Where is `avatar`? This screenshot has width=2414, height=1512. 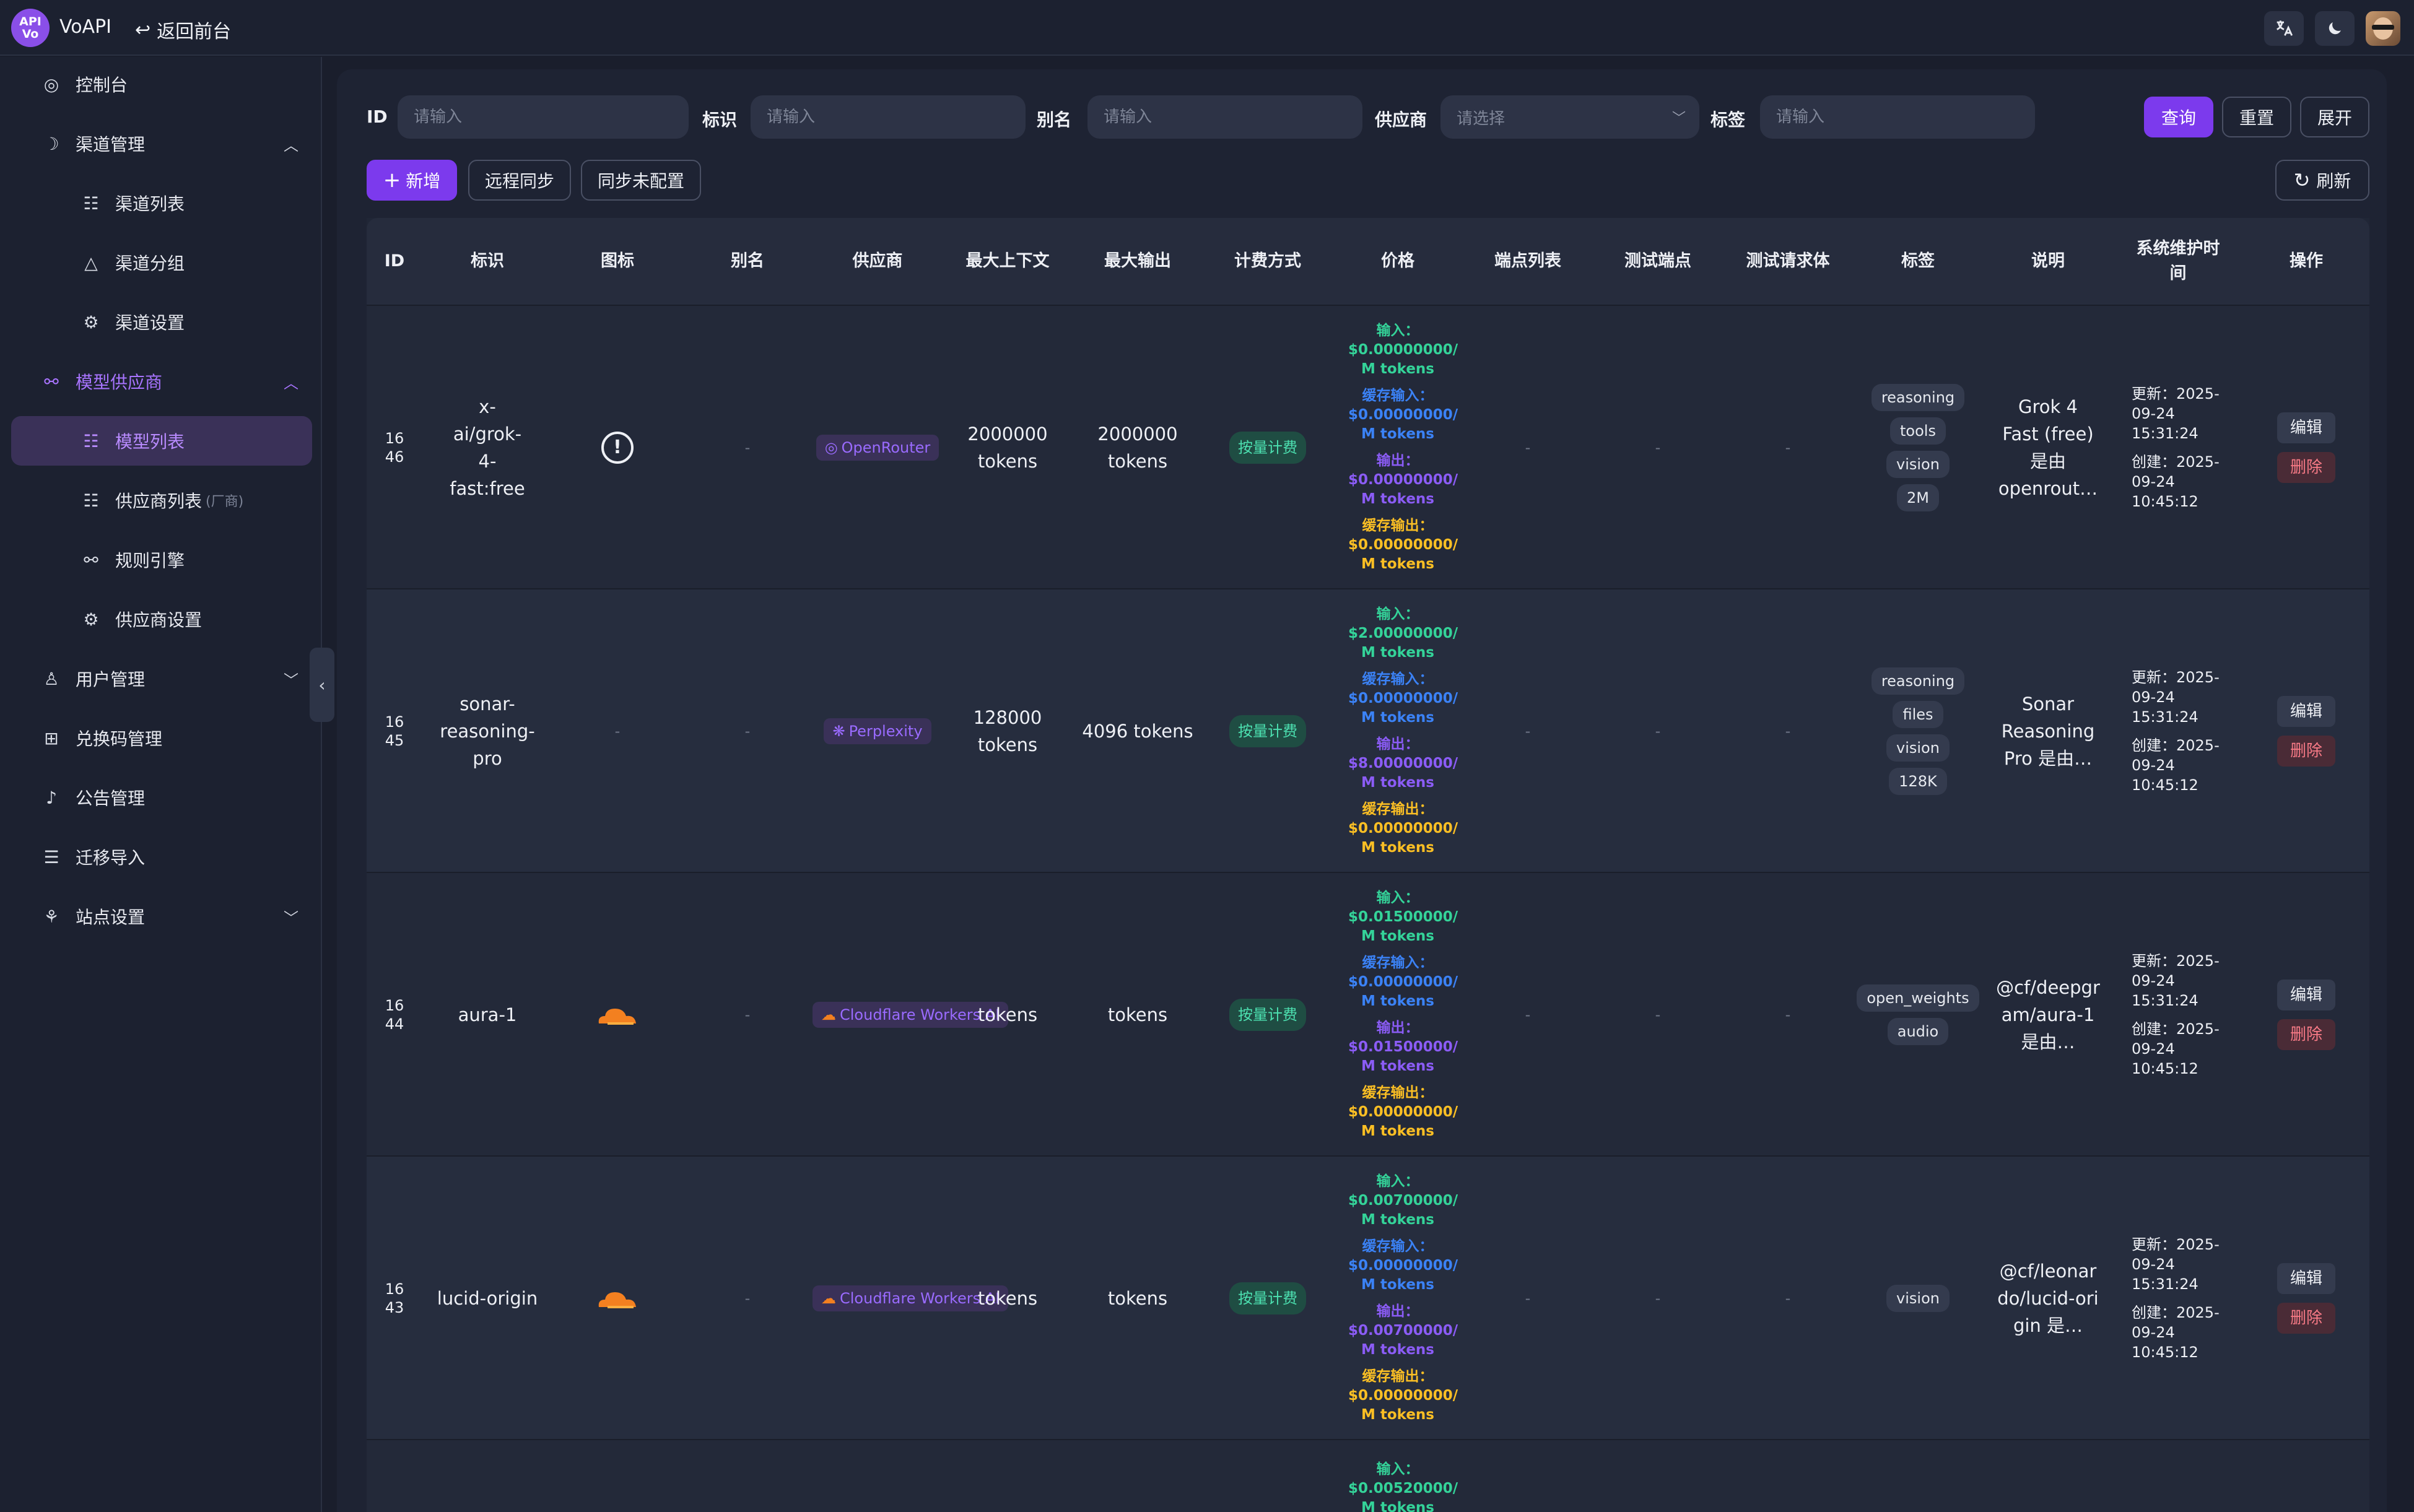 avatar is located at coordinates (2383, 28).